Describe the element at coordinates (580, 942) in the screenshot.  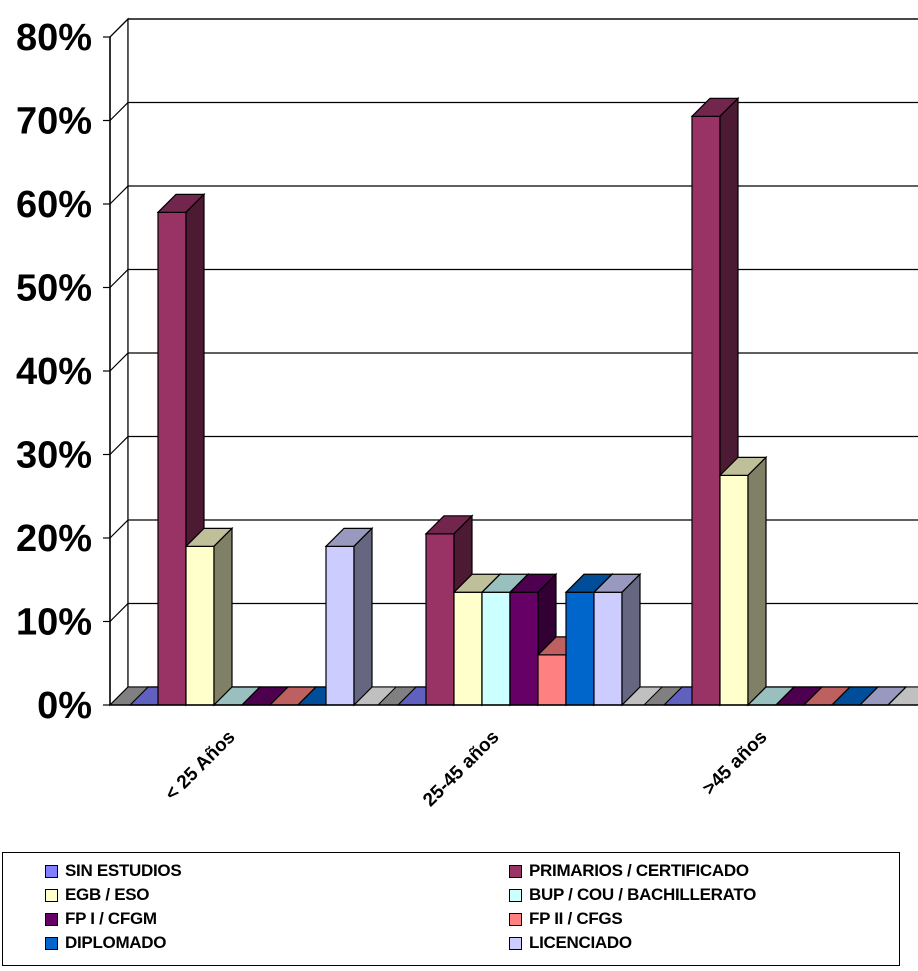
I see `legend-label: LICENCIADO` at that location.